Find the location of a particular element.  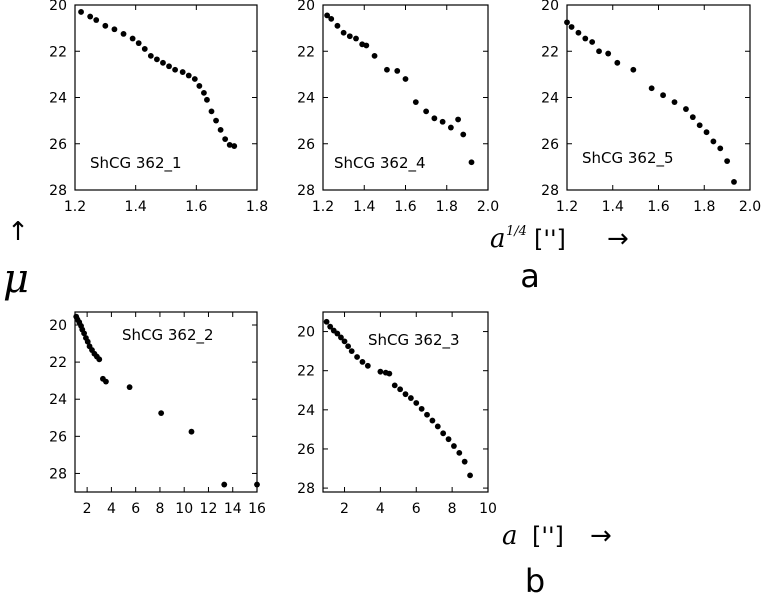

x-tick-label: 14 is located at coordinates (233, 509).